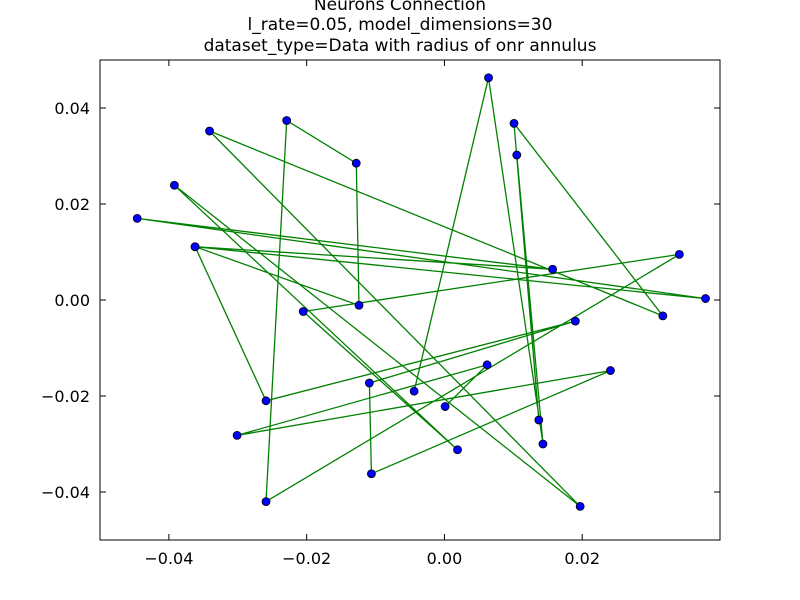 This screenshot has width=800, height=600. I want to click on x-tick-label: −0.02, so click(306, 558).